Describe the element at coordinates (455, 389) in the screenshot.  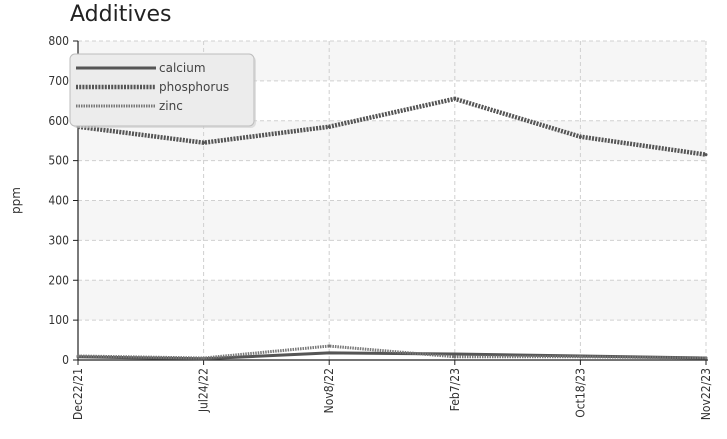
I see `x-tick-label: Feb7/23` at that location.